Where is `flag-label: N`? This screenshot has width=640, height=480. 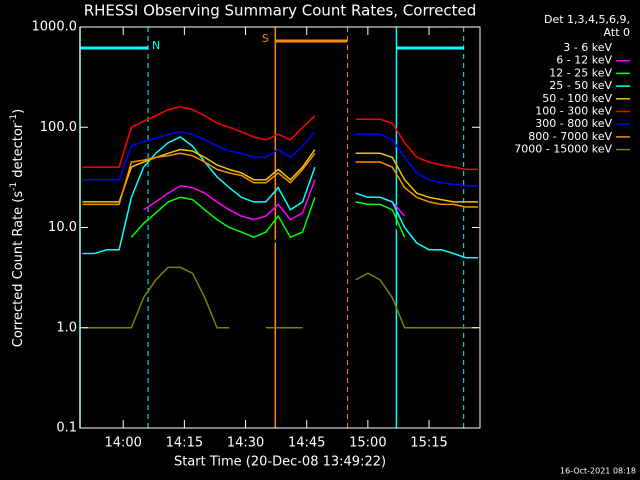 flag-label: N is located at coordinates (156, 45).